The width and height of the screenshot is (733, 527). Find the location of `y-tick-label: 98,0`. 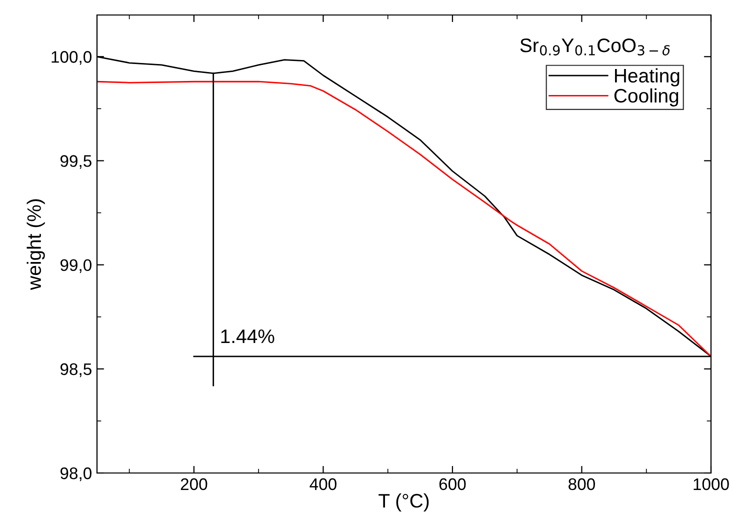

y-tick-label: 98,0 is located at coordinates (76, 474).